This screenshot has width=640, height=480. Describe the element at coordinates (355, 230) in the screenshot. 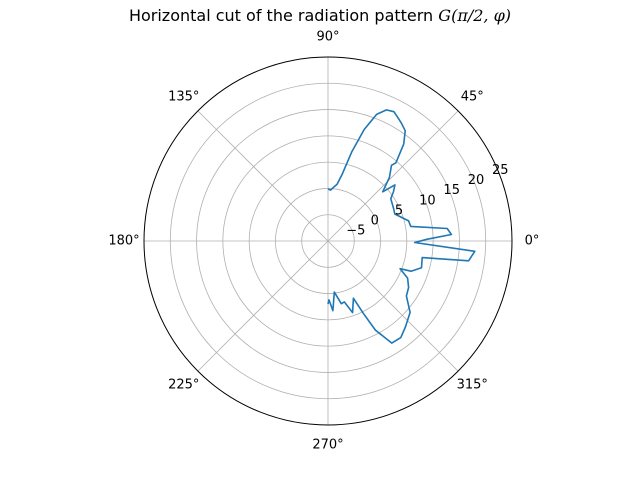

I see `radial-tick-label-0: −5` at that location.